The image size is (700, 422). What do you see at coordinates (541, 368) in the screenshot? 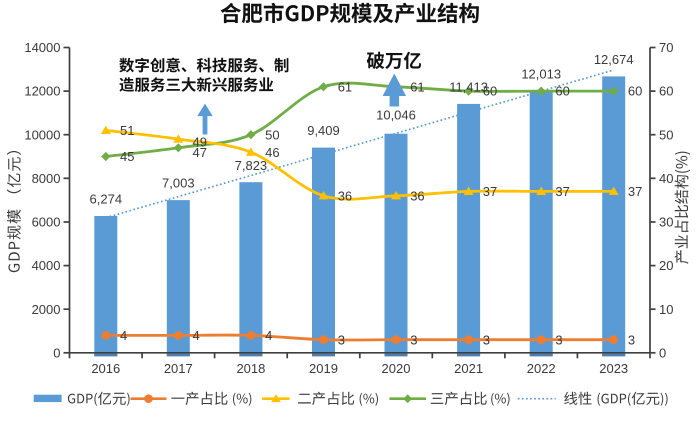
I see `svg-text: 2022` at bounding box center [541, 368].